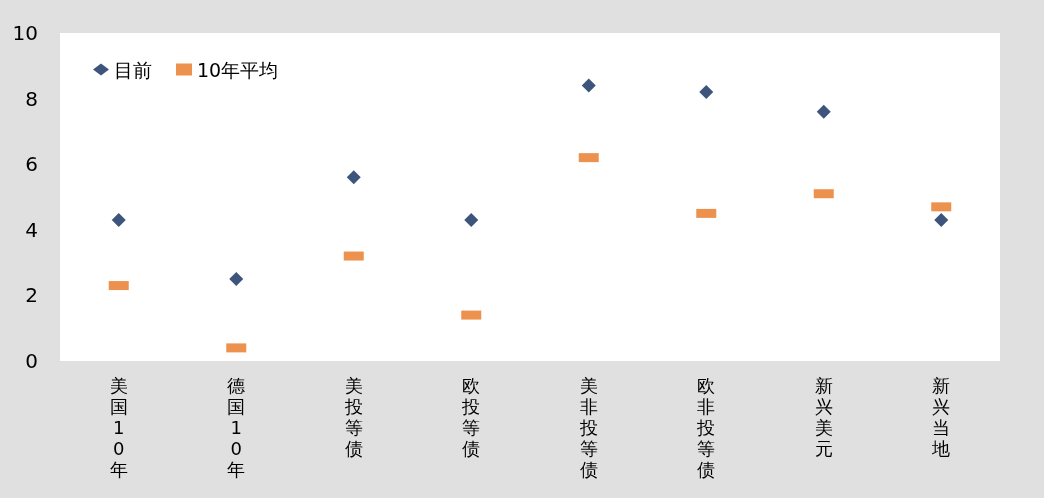  I want to click on x-tick-label: 欧投等债, so click(471, 417).